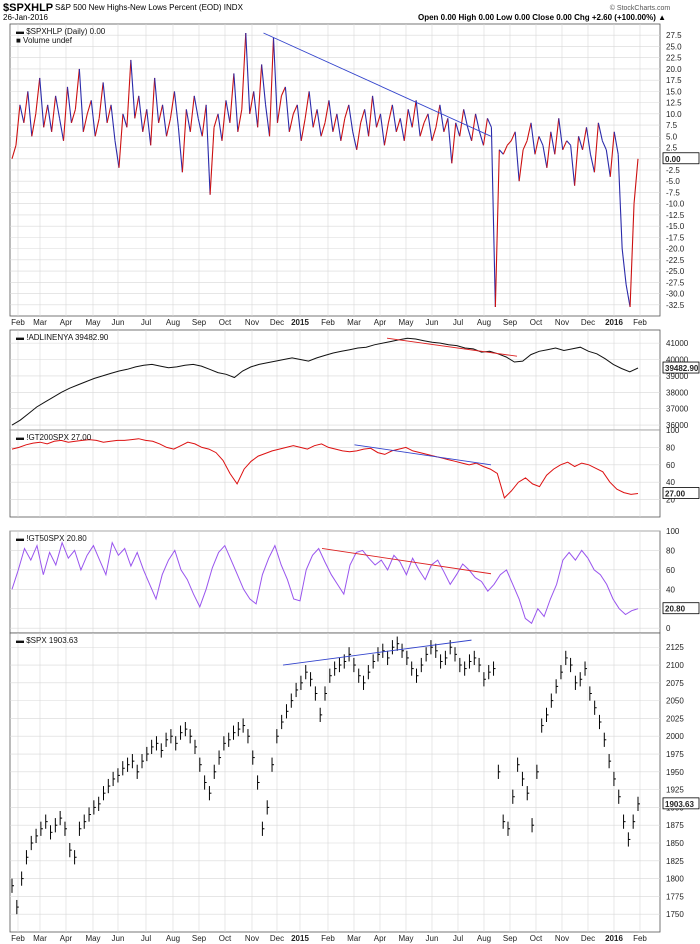  What do you see at coordinates (458, 938) in the screenshot?
I see `month-label-bottom: Jul` at bounding box center [458, 938].